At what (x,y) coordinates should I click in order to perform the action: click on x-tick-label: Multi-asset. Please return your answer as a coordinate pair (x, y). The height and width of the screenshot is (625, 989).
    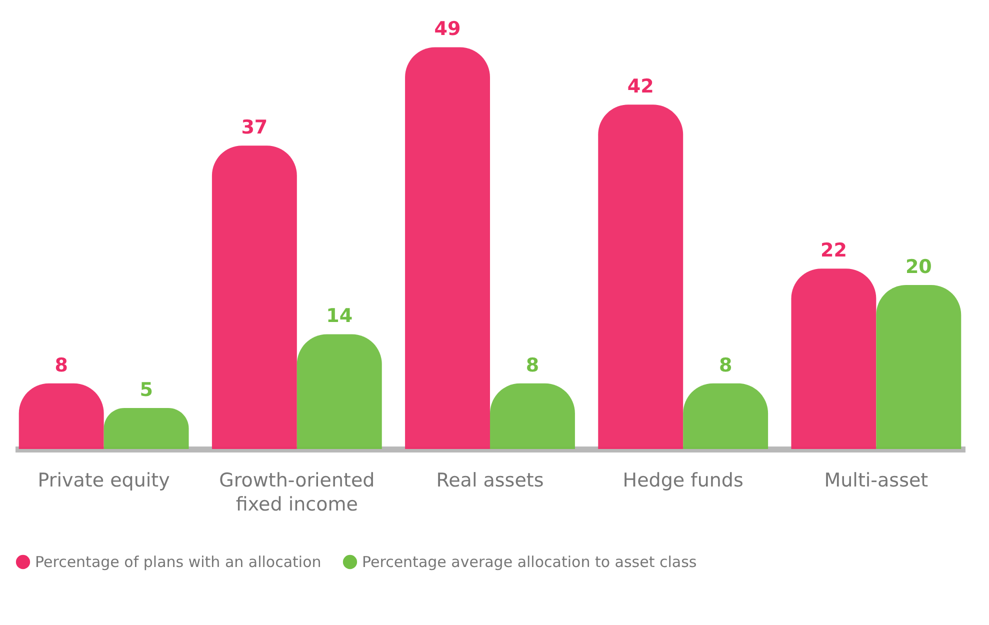
    Looking at the image, I should click on (876, 481).